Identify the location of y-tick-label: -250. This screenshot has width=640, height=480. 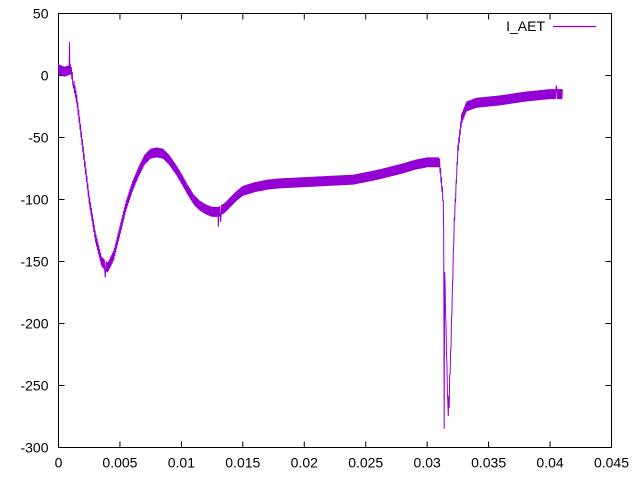
(34, 386).